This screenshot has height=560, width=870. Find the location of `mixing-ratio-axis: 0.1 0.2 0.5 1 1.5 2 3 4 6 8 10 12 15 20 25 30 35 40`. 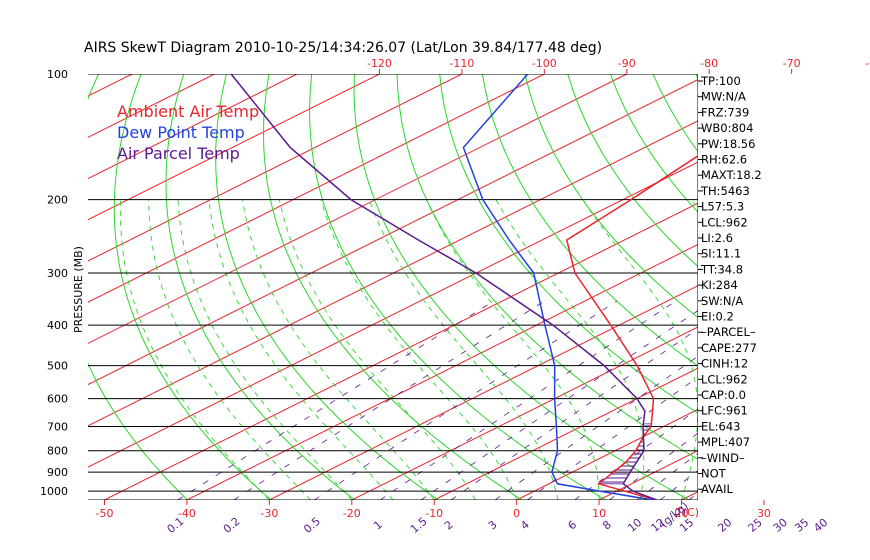

mixing-ratio-axis: 0.1 0.2 0.5 1 1.5 2 3 4 6 8 10 12 15 20 25 30 35 40 is located at coordinates (498, 525).